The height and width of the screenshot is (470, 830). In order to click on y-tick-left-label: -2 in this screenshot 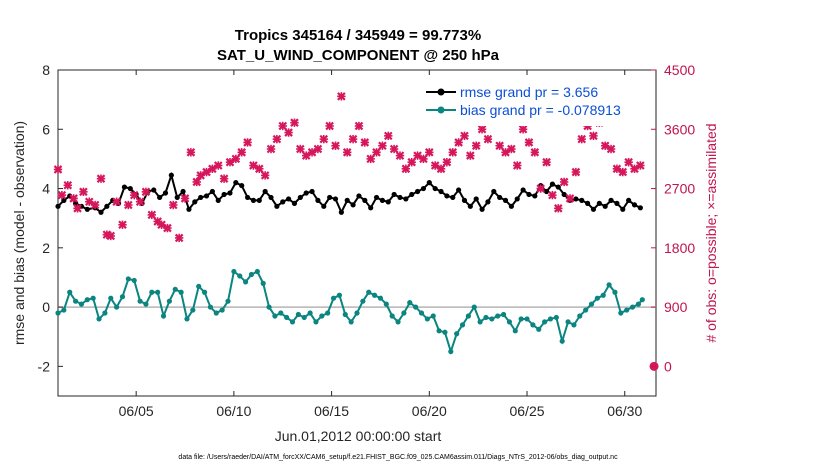, I will do `click(44, 366)`.